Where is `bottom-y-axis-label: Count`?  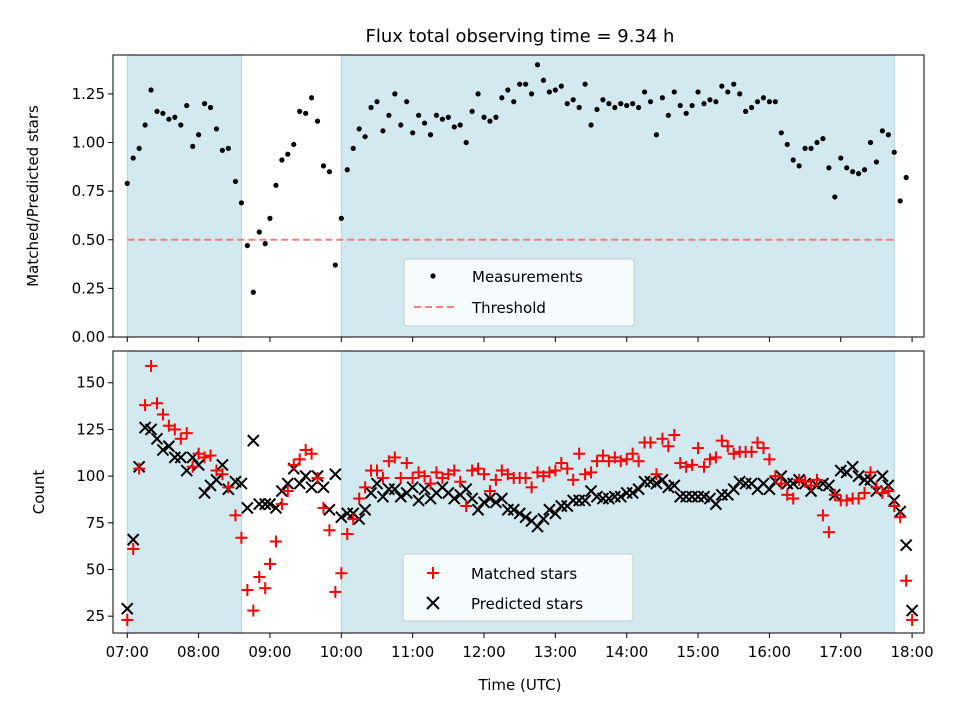 bottom-y-axis-label: Count is located at coordinates (39, 492).